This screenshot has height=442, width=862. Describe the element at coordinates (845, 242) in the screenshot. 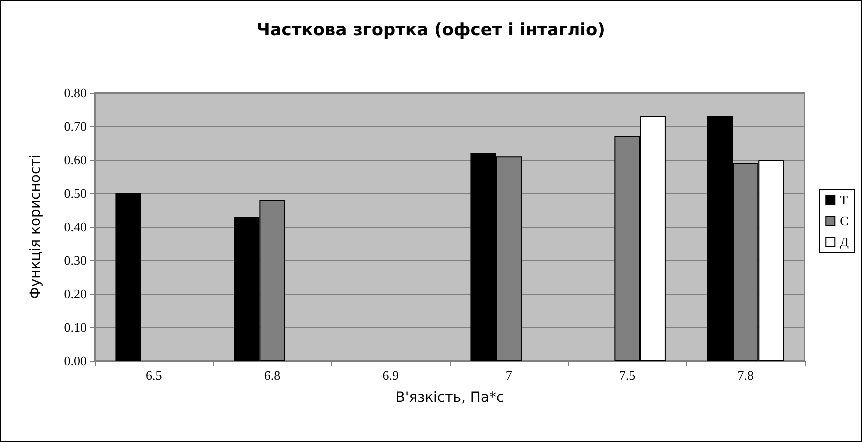

I see `legend-label: Д` at that location.